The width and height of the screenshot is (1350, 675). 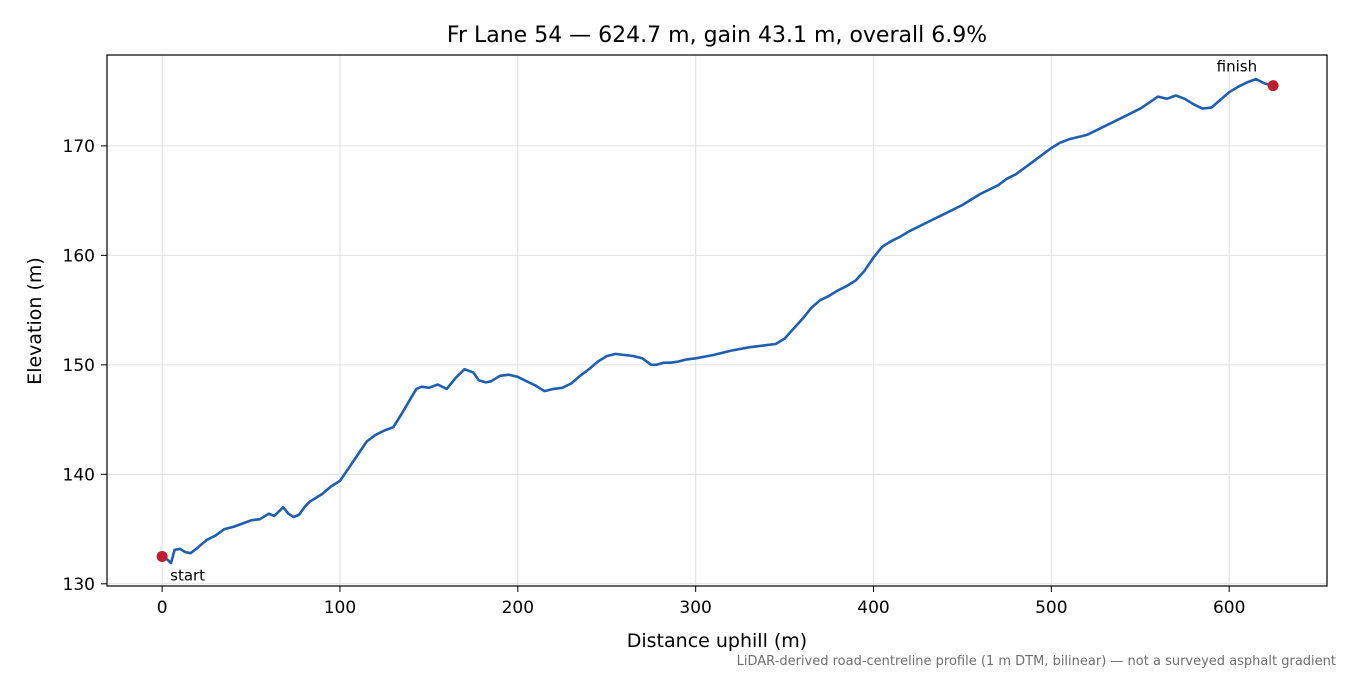 What do you see at coordinates (717, 641) in the screenshot?
I see `x-axis-label: Distance uphill (m)` at bounding box center [717, 641].